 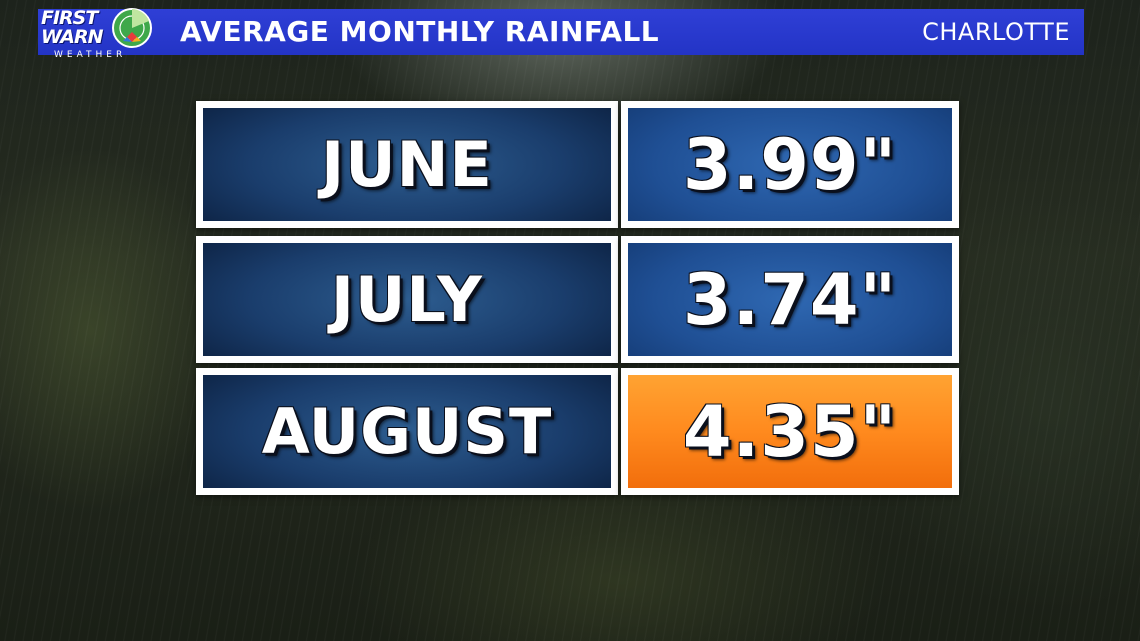 I want to click on header-bar, so click(x=561, y=32).